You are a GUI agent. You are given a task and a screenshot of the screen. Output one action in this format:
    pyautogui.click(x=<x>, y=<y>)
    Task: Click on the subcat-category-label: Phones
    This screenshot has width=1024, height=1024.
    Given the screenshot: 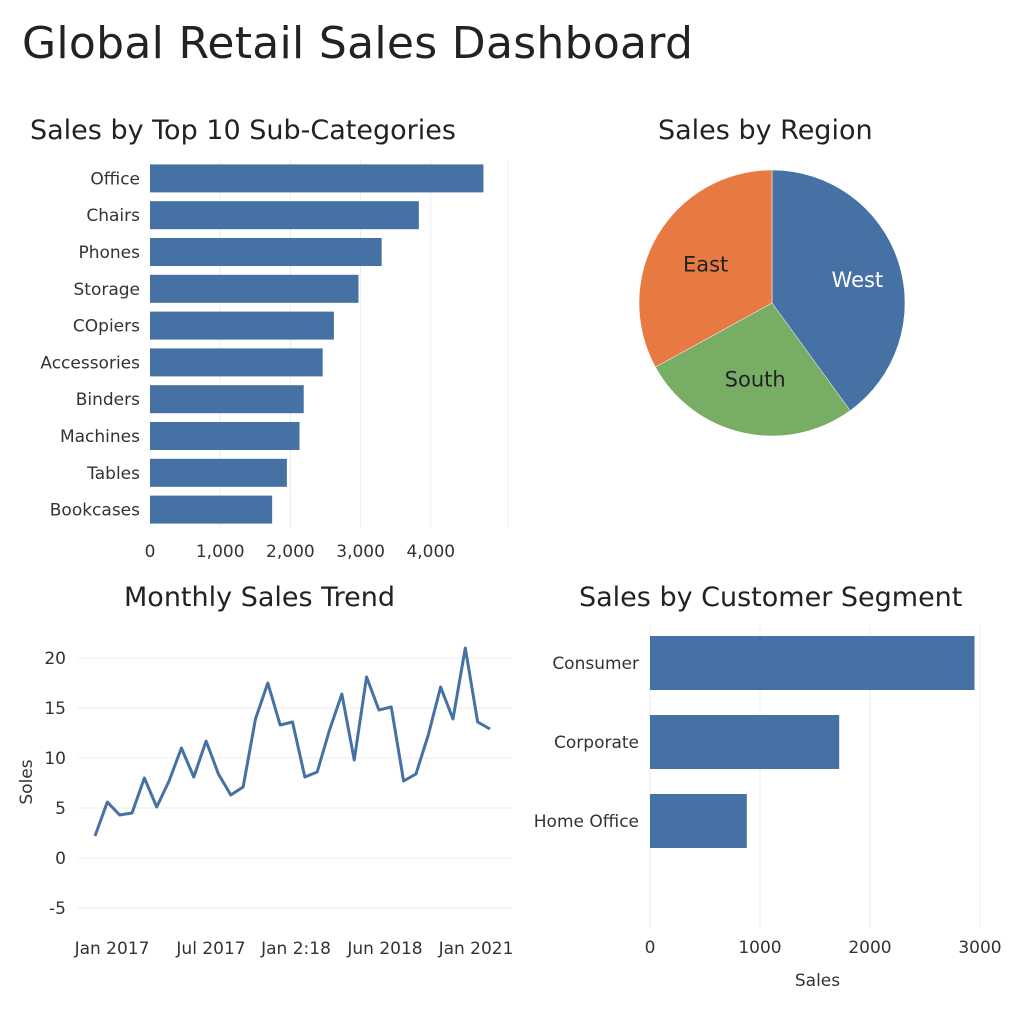 What is the action you would take?
    pyautogui.click(x=109, y=253)
    